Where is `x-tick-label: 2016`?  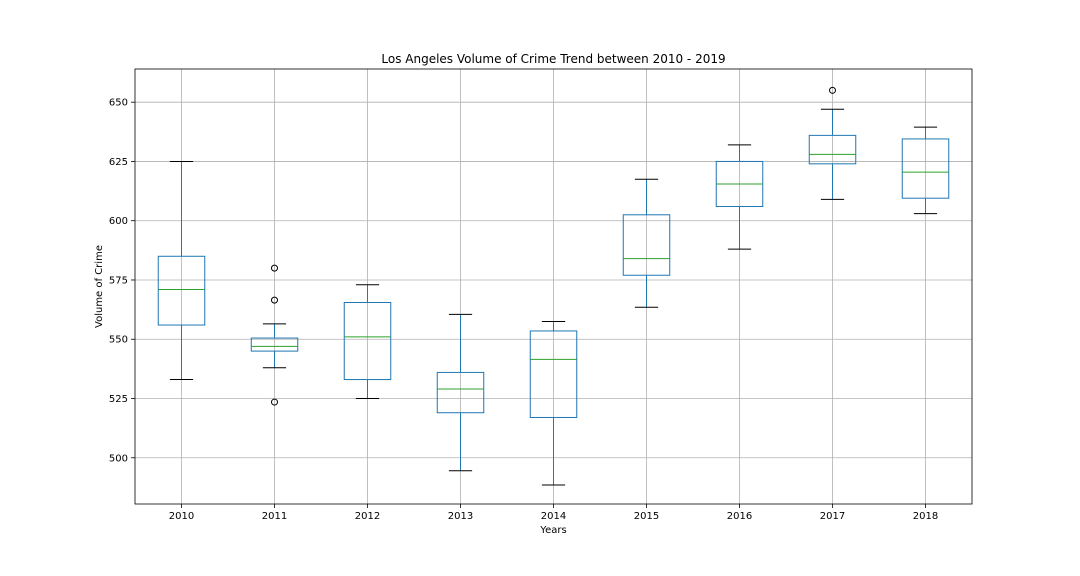 x-tick-label: 2016 is located at coordinates (739, 516).